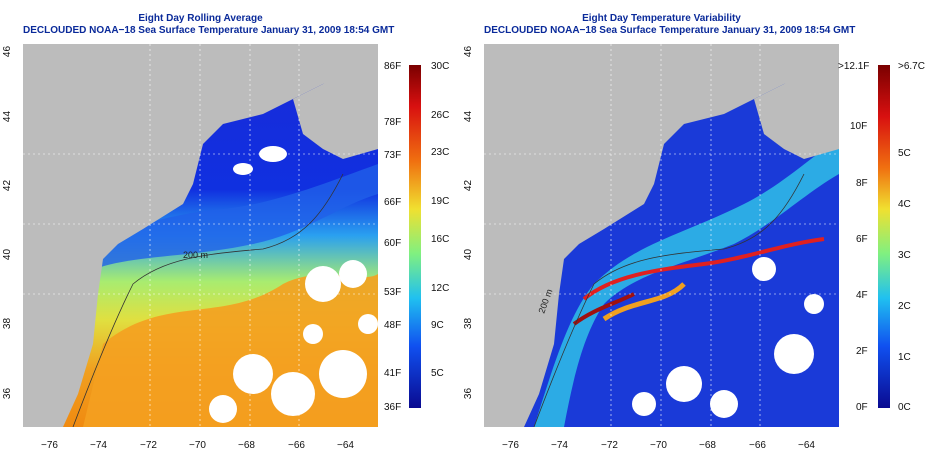 The image size is (950, 475). Describe the element at coordinates (661, 18) in the screenshot. I see `right-title-line1: Eight Day Temperature Variability` at that location.